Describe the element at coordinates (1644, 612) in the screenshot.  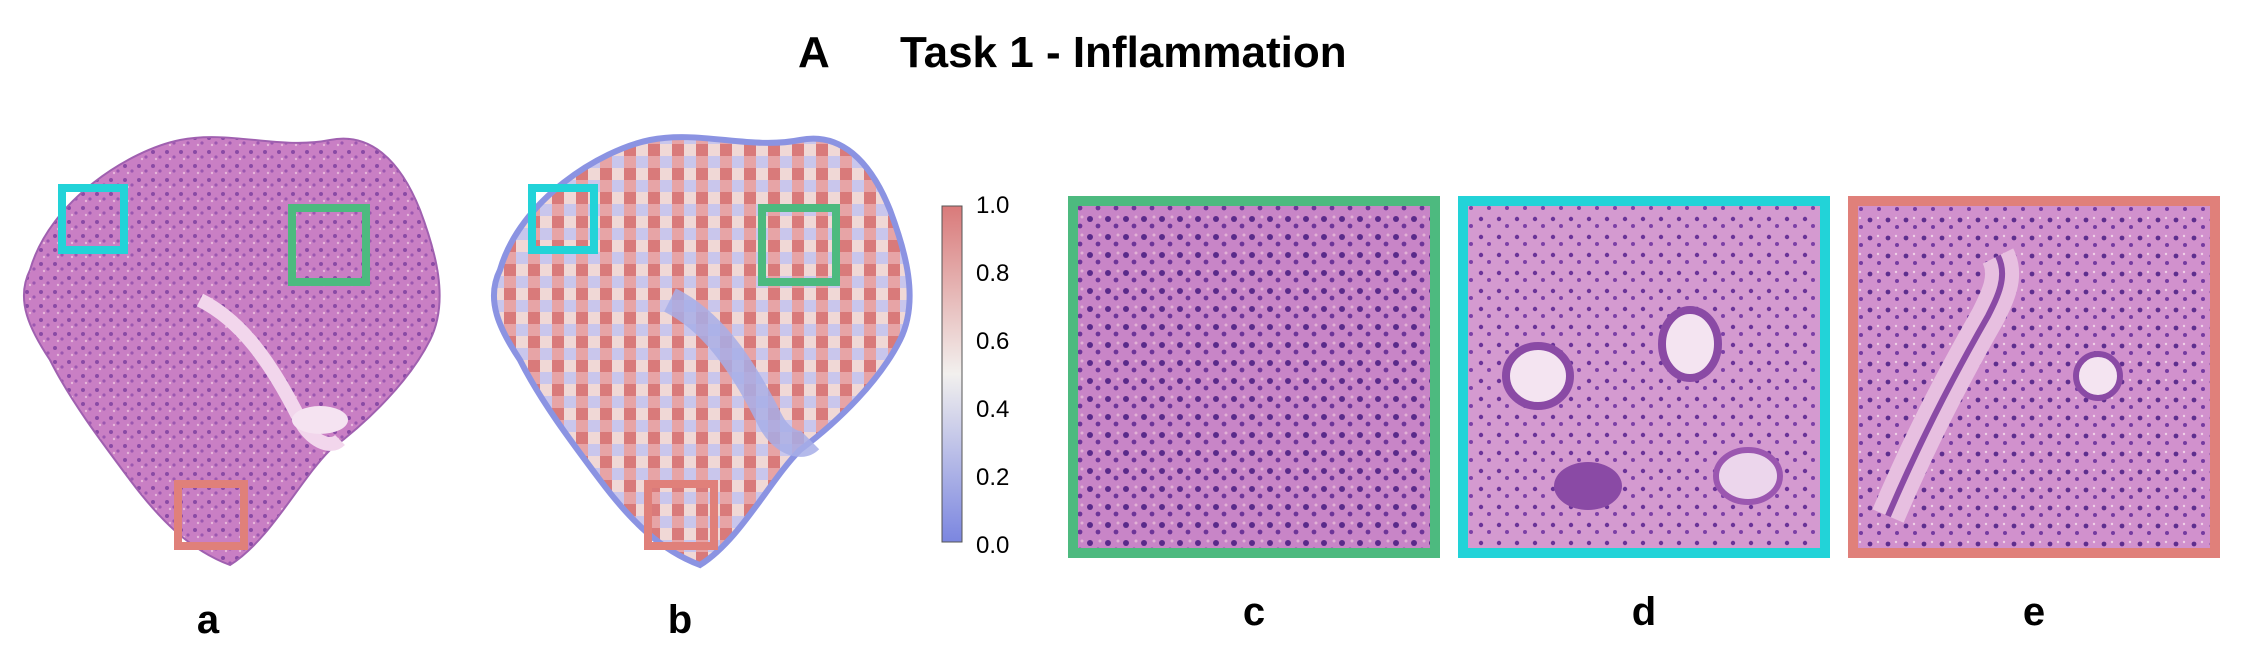
I see `panel-d-label: d` at that location.